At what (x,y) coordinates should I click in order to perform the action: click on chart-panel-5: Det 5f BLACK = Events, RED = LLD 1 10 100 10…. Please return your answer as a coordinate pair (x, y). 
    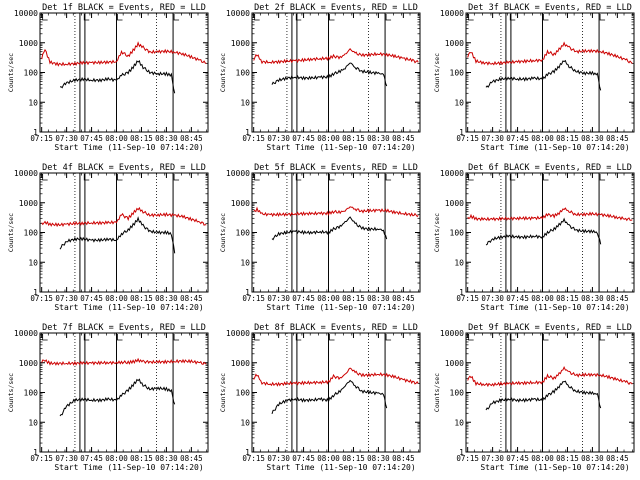
    Looking at the image, I should click on (320, 237).